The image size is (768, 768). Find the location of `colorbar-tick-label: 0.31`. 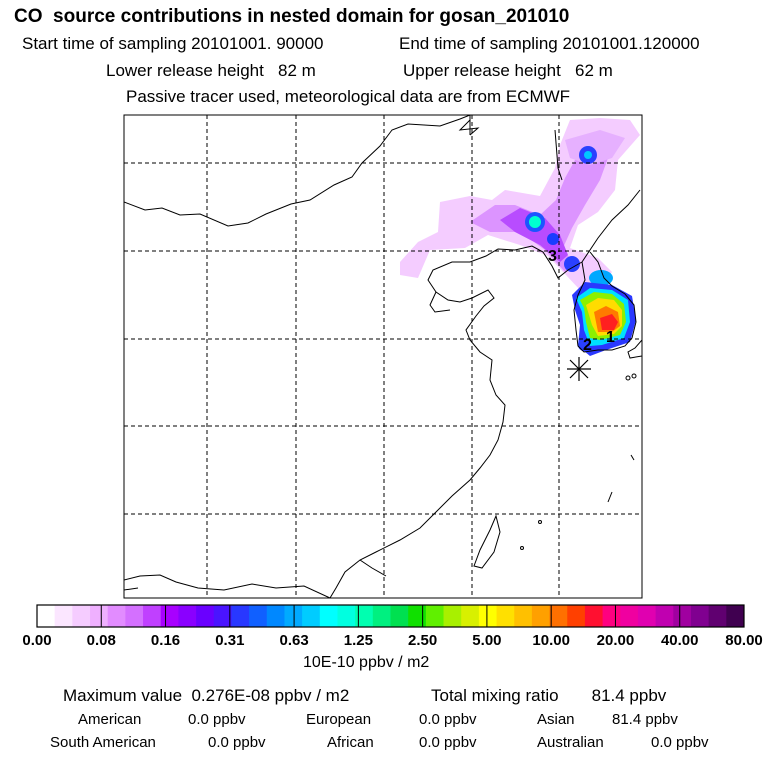

colorbar-tick-label: 0.31 is located at coordinates (230, 640).